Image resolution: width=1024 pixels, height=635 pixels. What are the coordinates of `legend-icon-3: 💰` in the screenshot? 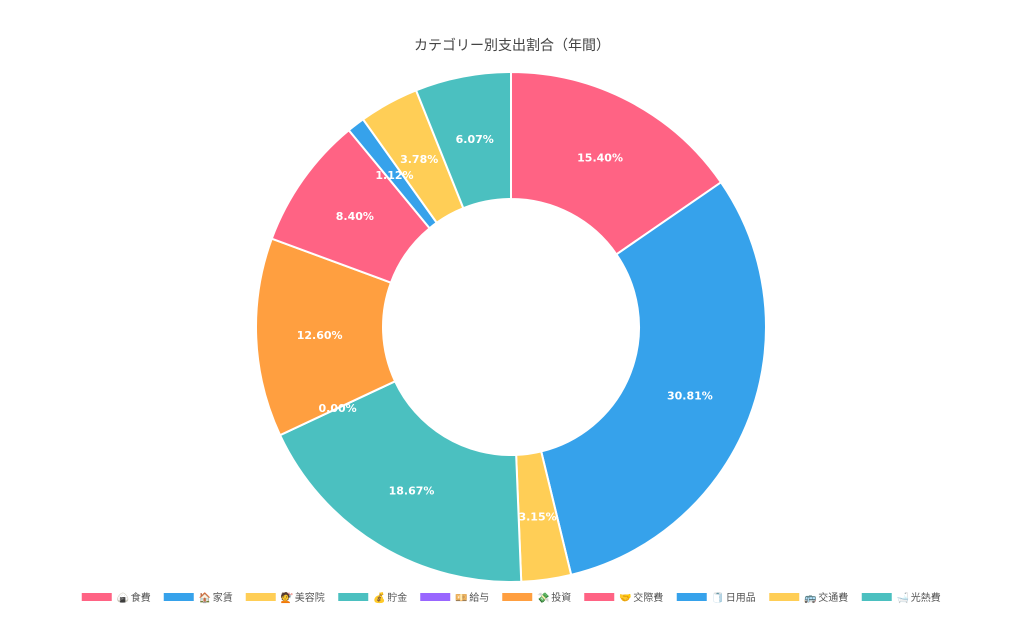 It's located at (379, 597).